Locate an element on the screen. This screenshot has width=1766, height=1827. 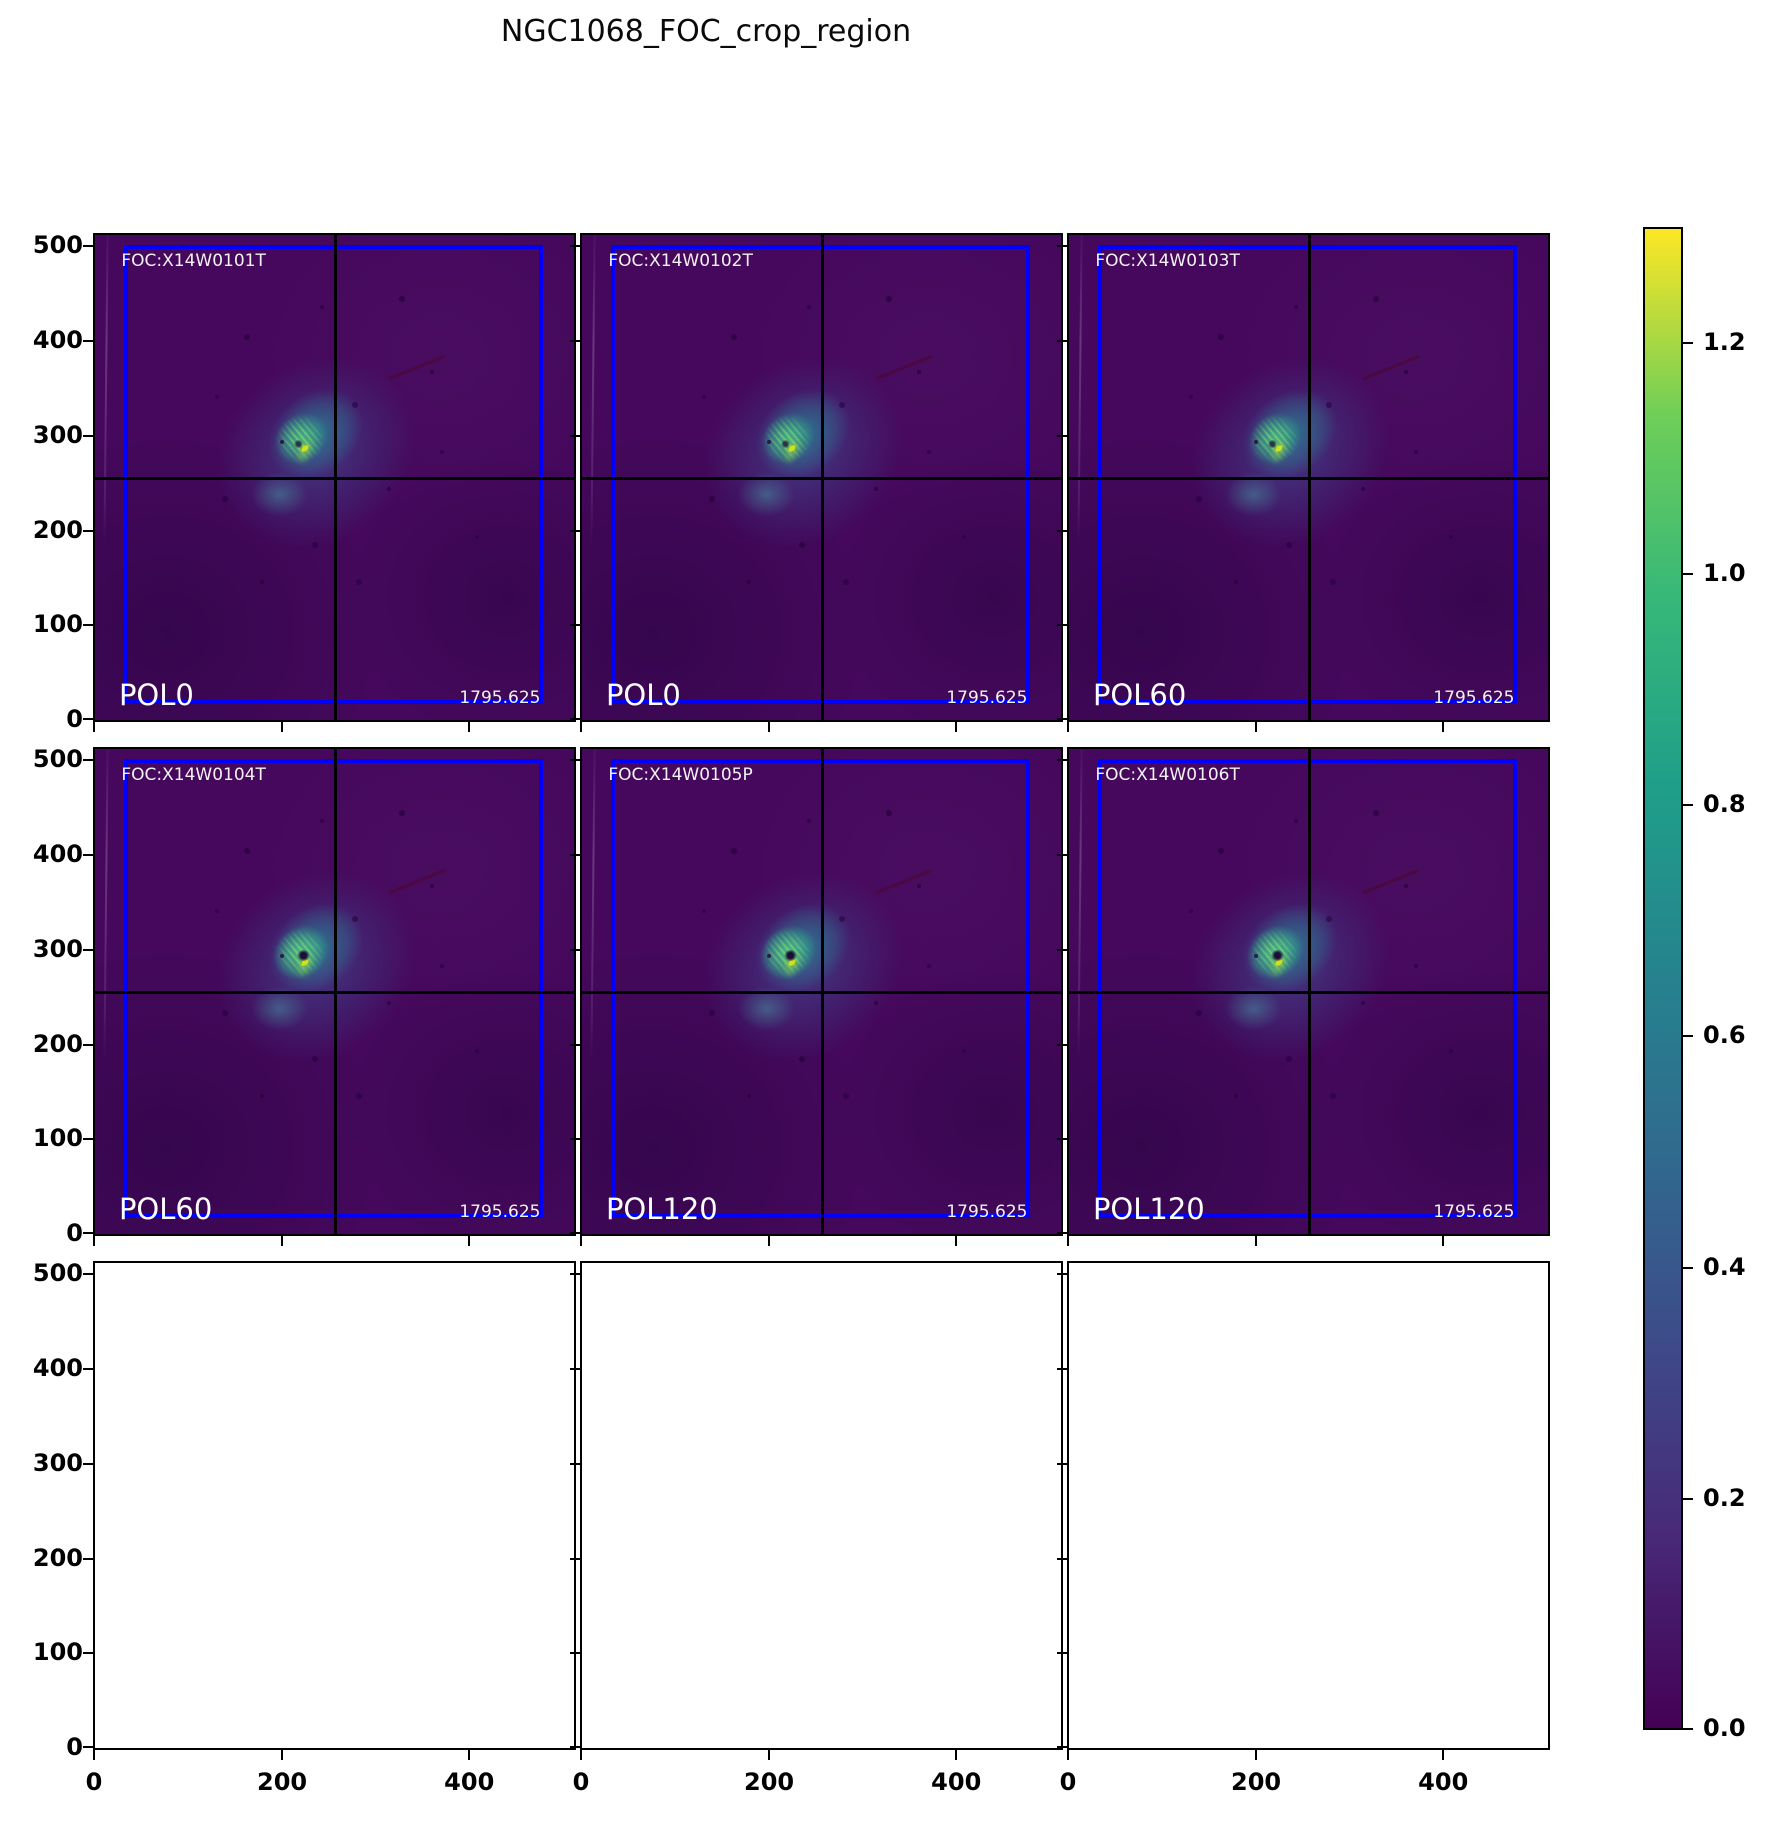
colorbar is located at coordinates (1663, 978).